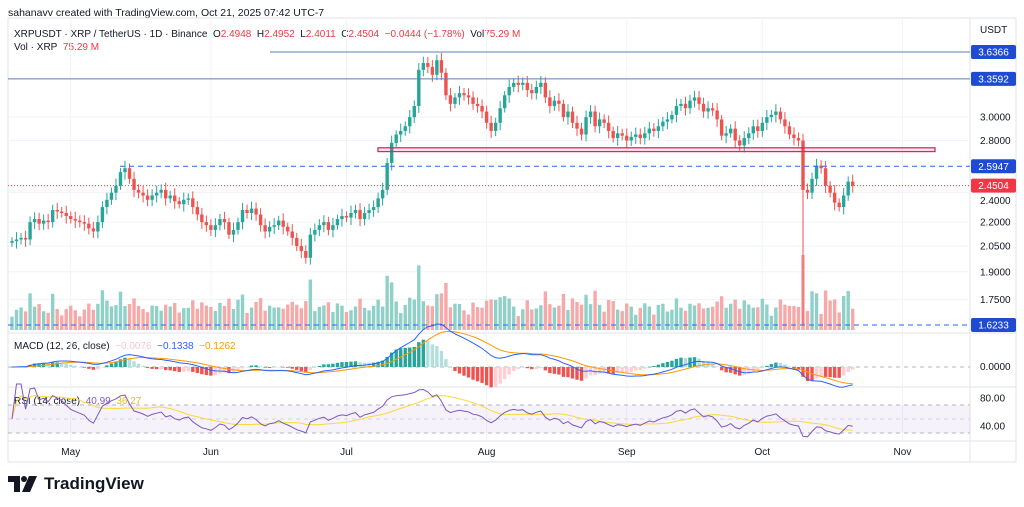 The height and width of the screenshot is (507, 1024). Describe the element at coordinates (111, 34) in the screenshot. I see `symbol-name: XRPUSDT · XRP / TetherUS · 1D · Binance` at that location.